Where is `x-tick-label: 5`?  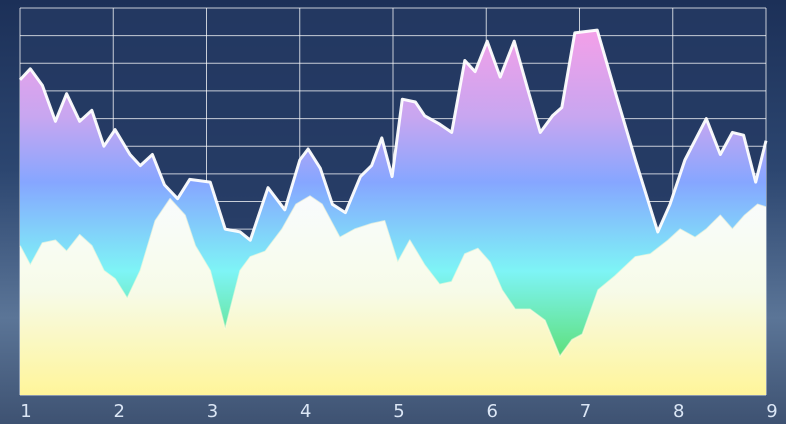 x-tick-label: 5 is located at coordinates (398, 411).